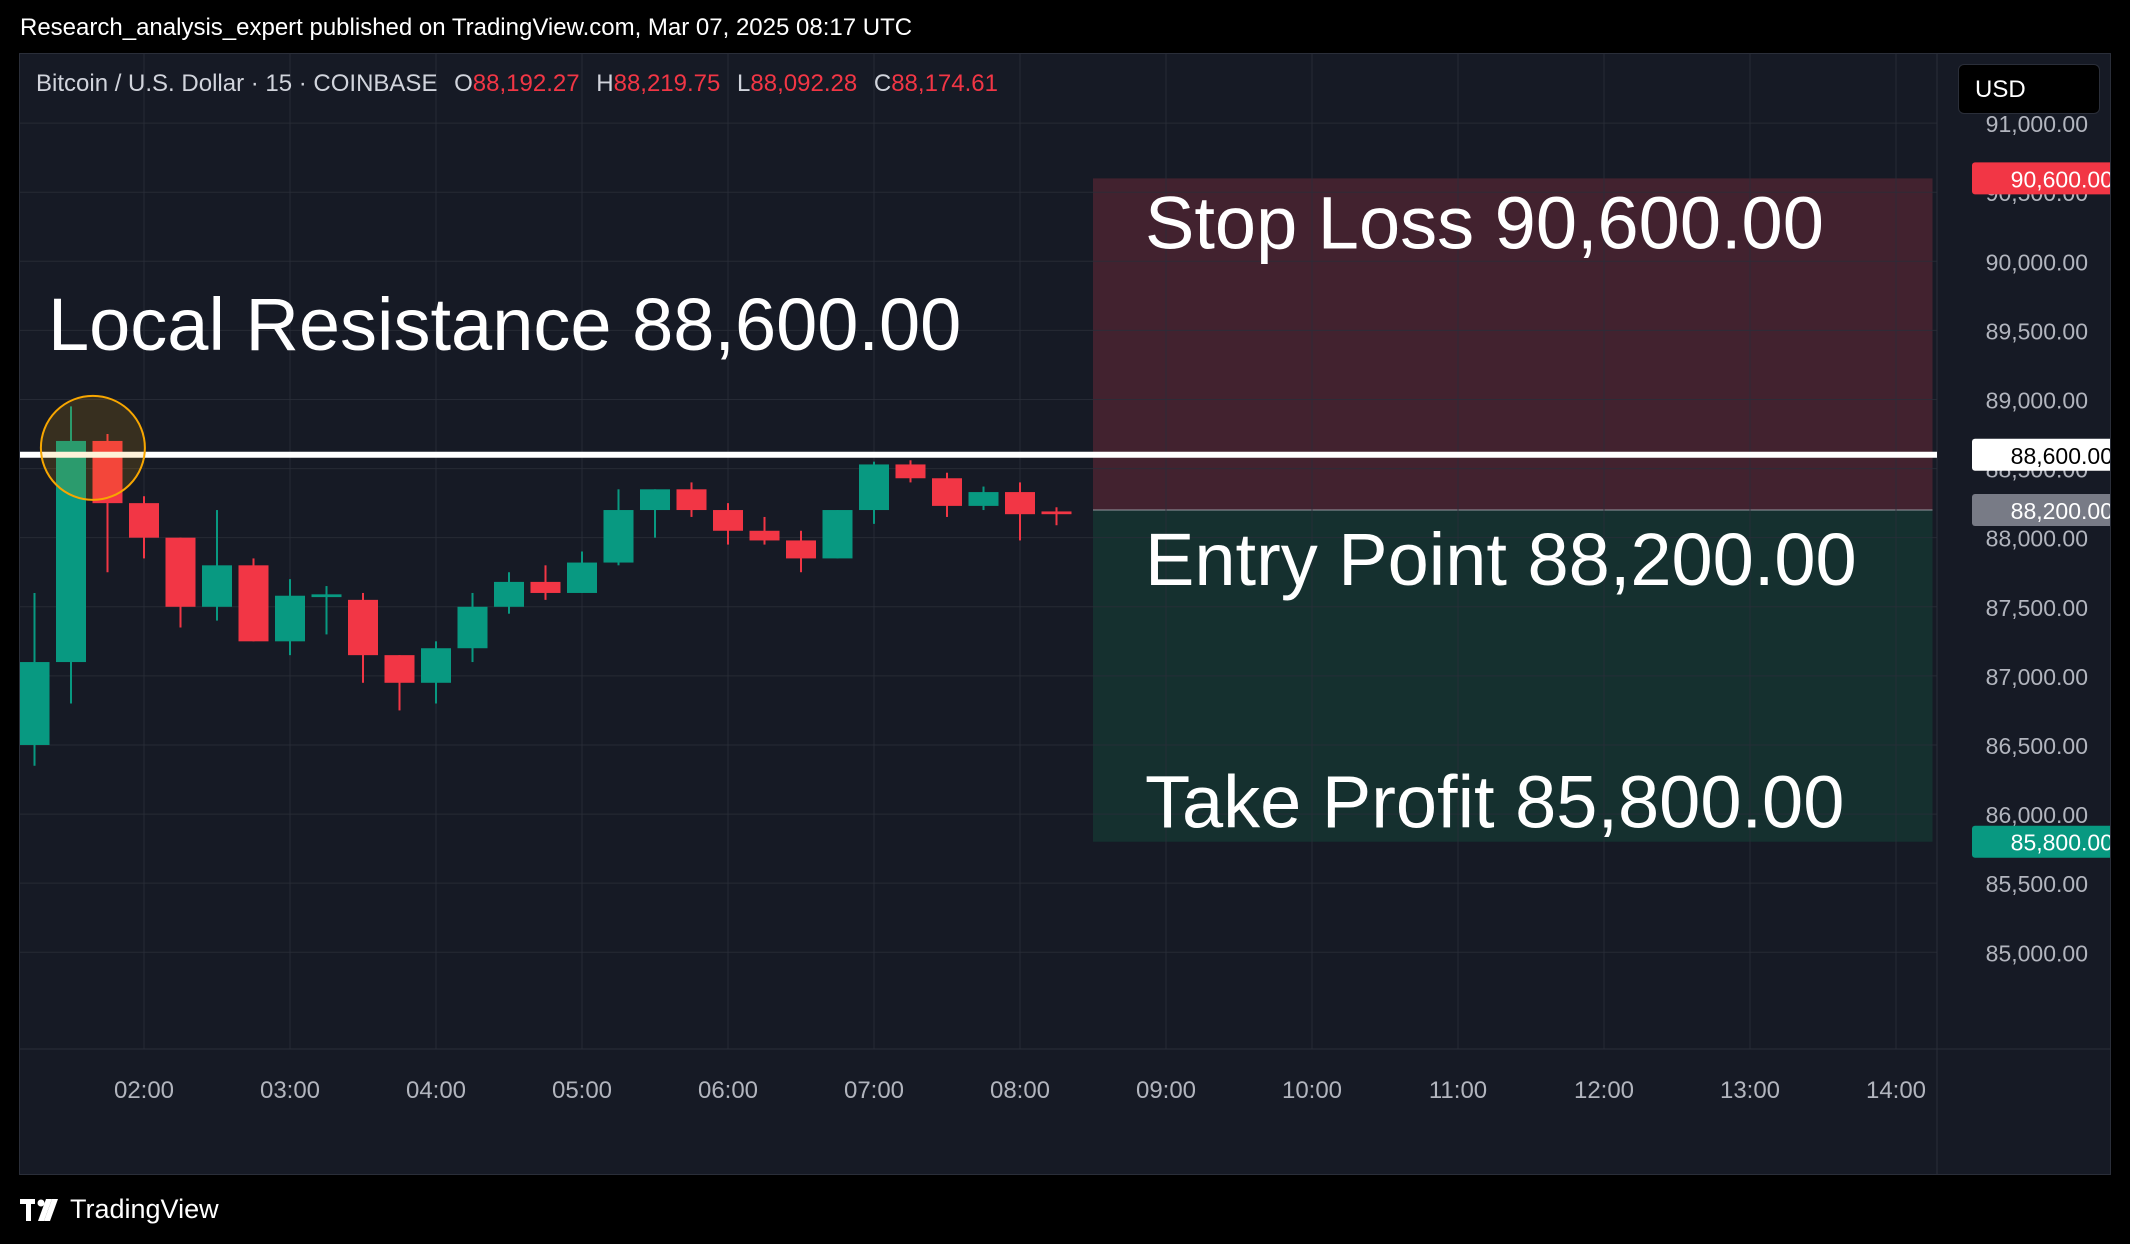 This screenshot has height=1244, width=2130. Describe the element at coordinates (1494, 802) in the screenshot. I see `take-profit-annotation: Take Profit 85,800.00` at that location.